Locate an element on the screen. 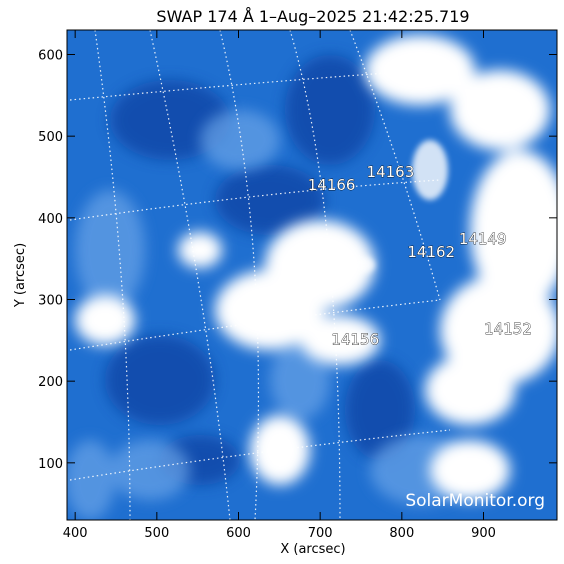 This screenshot has height=564, width=564. x-tick-label: 400 is located at coordinates (75, 533).